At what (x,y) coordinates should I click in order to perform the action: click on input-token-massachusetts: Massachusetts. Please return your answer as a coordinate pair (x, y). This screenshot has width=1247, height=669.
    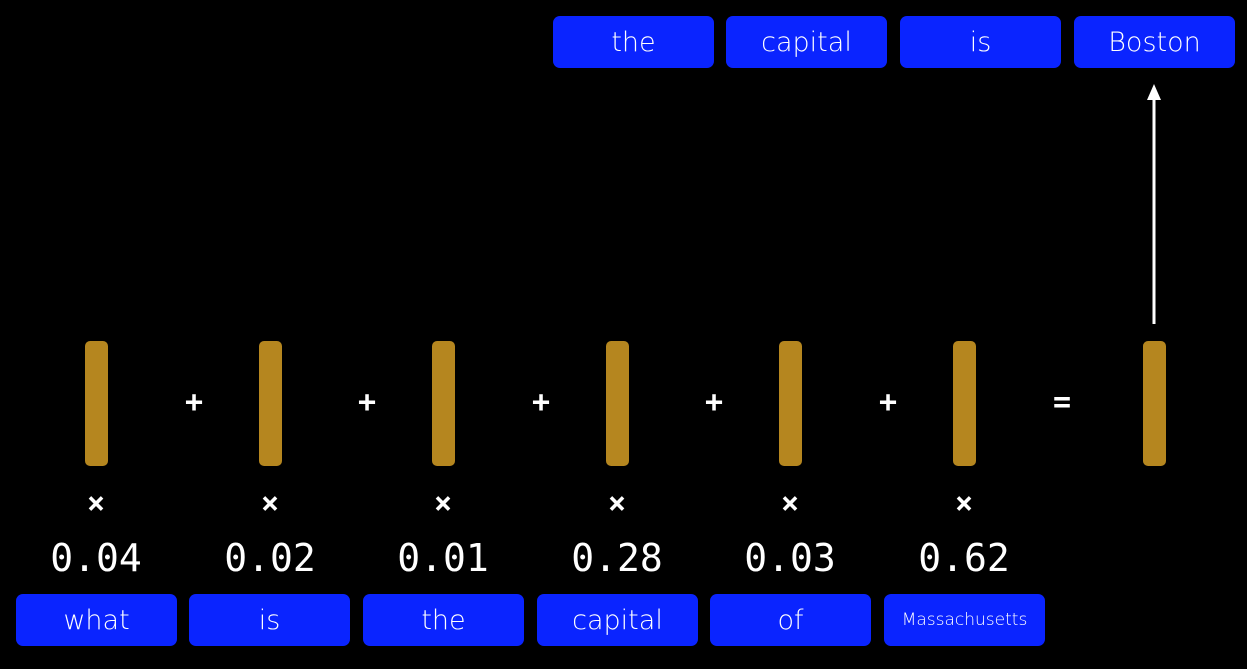
    Looking at the image, I should click on (964, 620).